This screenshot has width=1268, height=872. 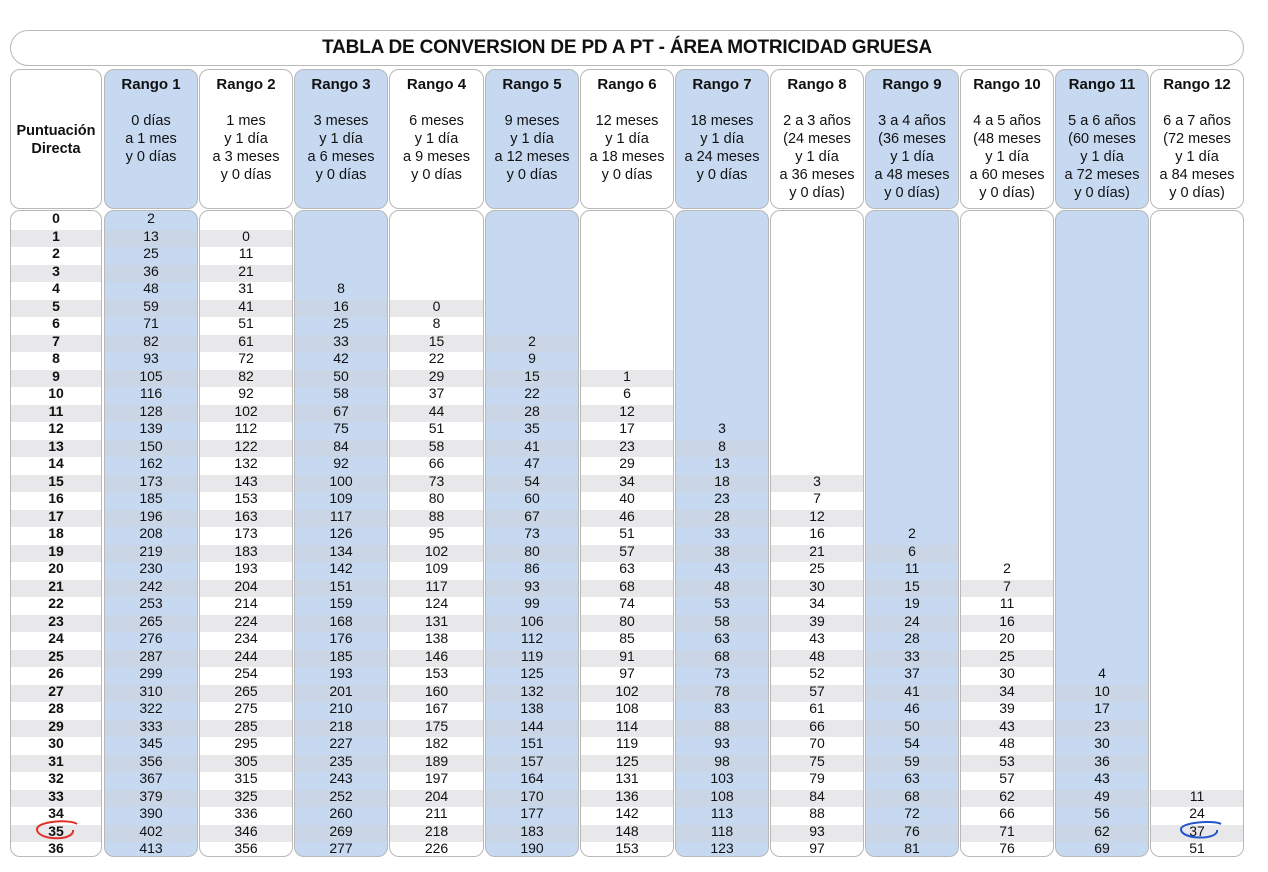 I want to click on pt-value: 235, so click(x=341, y=760).